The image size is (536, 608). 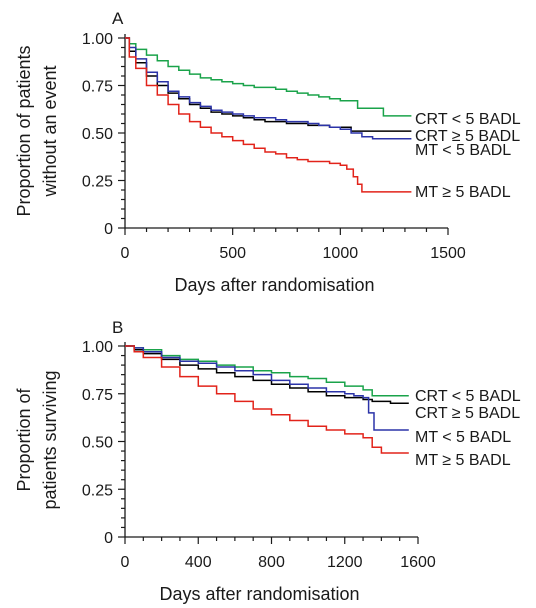 I want to click on y-axis-label-line-1: Proportion of patients, so click(x=24, y=130).